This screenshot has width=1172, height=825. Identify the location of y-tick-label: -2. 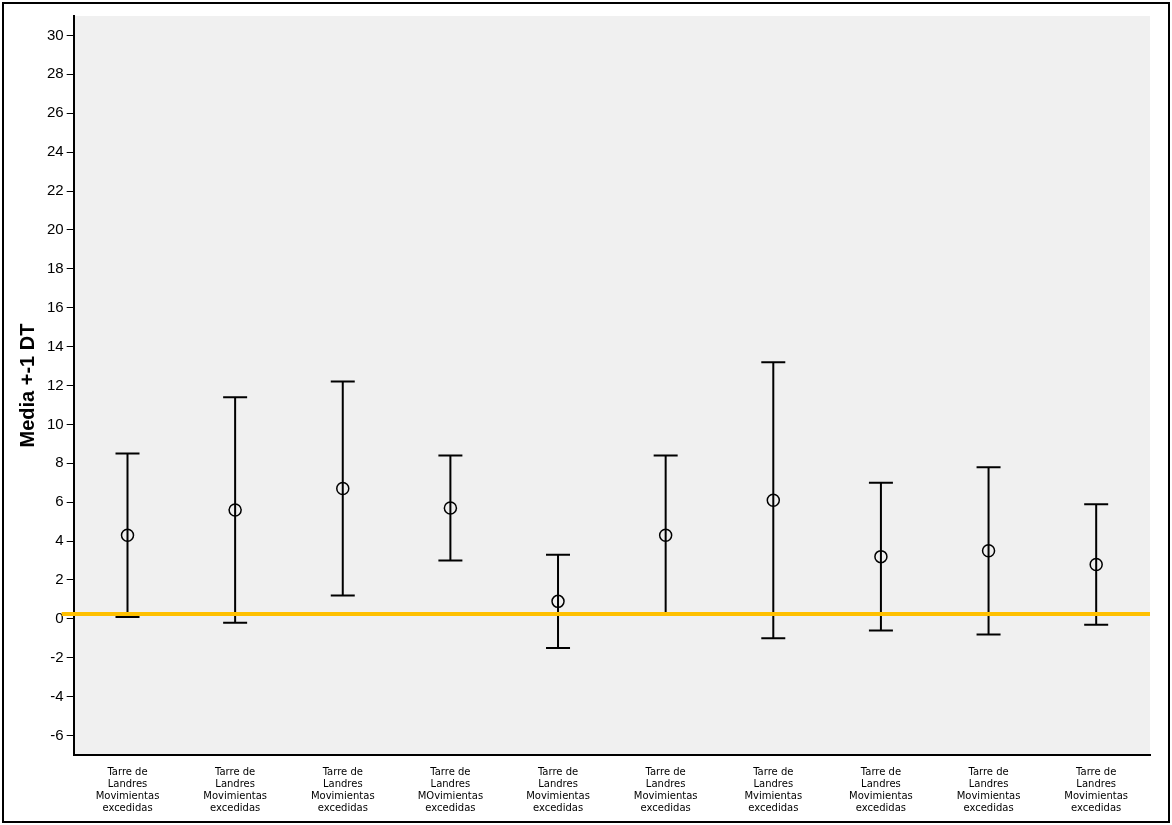
(57, 656).